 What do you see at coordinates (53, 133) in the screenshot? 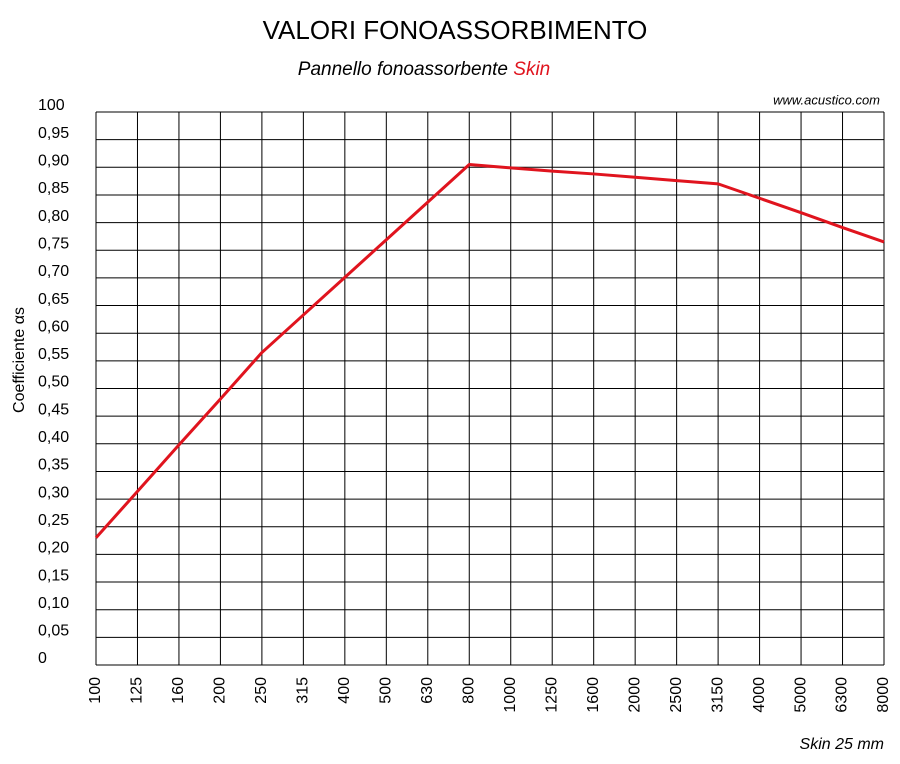
I see `y-tick-label: 0,95` at bounding box center [53, 133].